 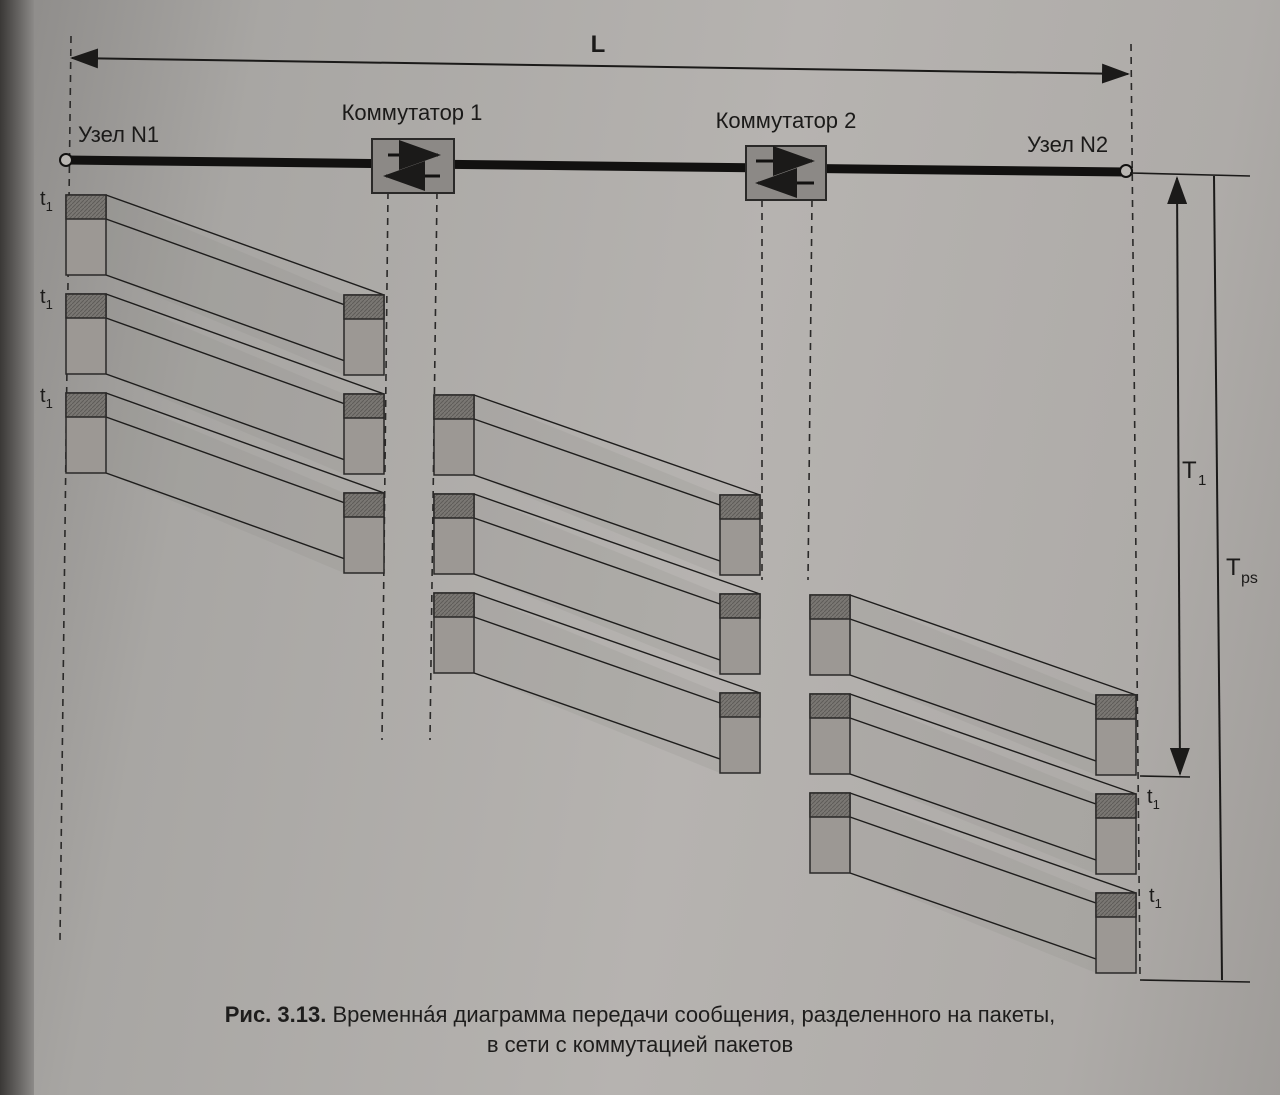 What do you see at coordinates (364, 434) in the screenshot?
I see `packet-2-in-switch1` at bounding box center [364, 434].